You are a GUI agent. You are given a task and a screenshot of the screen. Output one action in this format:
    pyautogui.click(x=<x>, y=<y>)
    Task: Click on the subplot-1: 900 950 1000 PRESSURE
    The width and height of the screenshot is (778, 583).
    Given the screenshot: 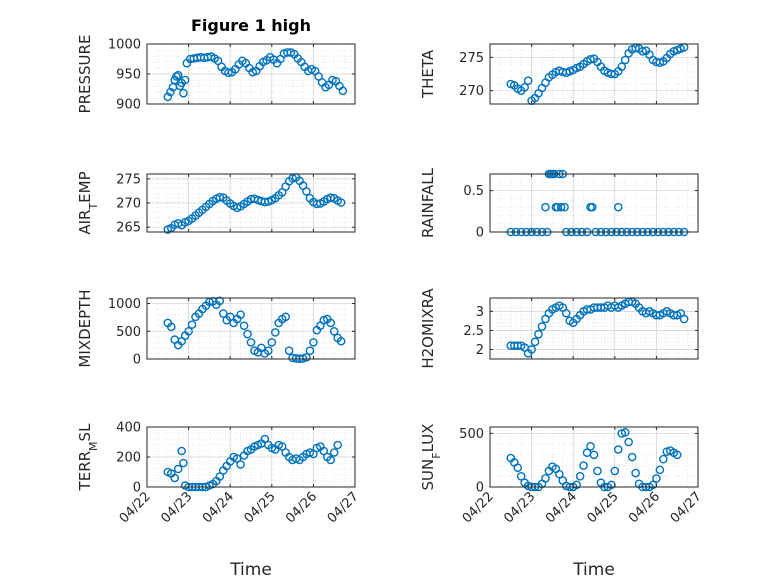 What is the action you would take?
    pyautogui.click(x=216, y=74)
    